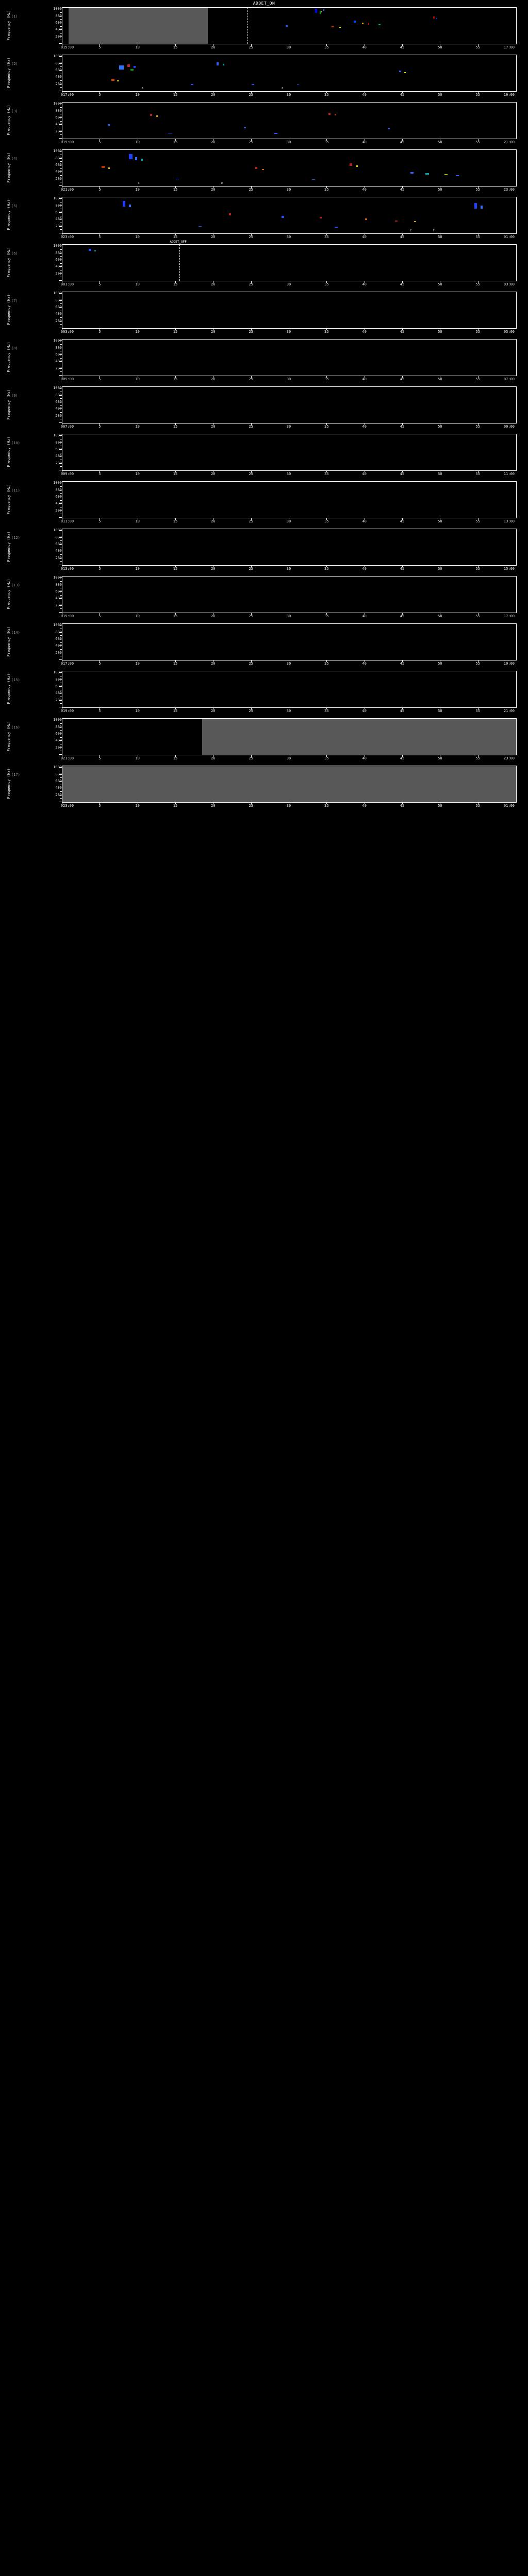  What do you see at coordinates (68, 474) in the screenshot?
I see `panel-start-time: 09:00` at bounding box center [68, 474].